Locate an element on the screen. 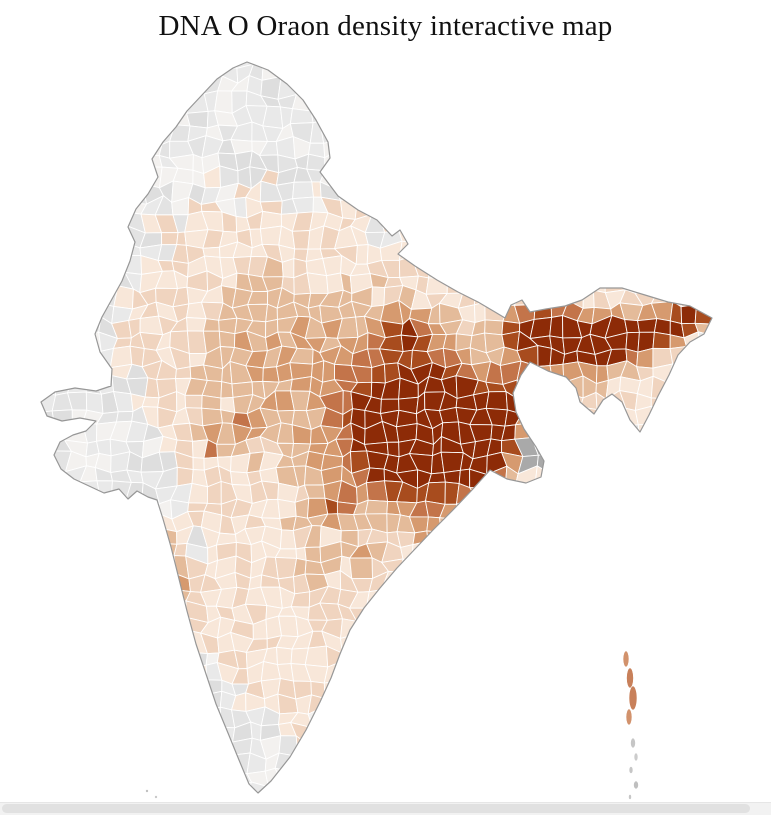  andaman-nicobar-lakshadweep-islands is located at coordinates (392, 725).